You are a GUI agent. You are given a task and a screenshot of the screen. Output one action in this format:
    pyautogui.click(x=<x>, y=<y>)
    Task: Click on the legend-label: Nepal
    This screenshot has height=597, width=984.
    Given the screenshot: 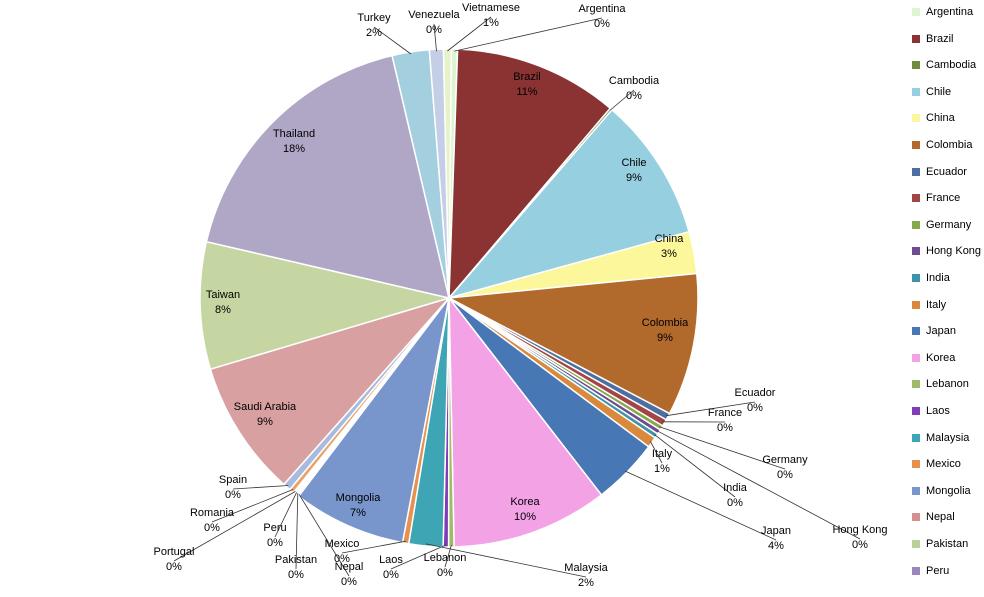 What is the action you would take?
    pyautogui.click(x=940, y=517)
    